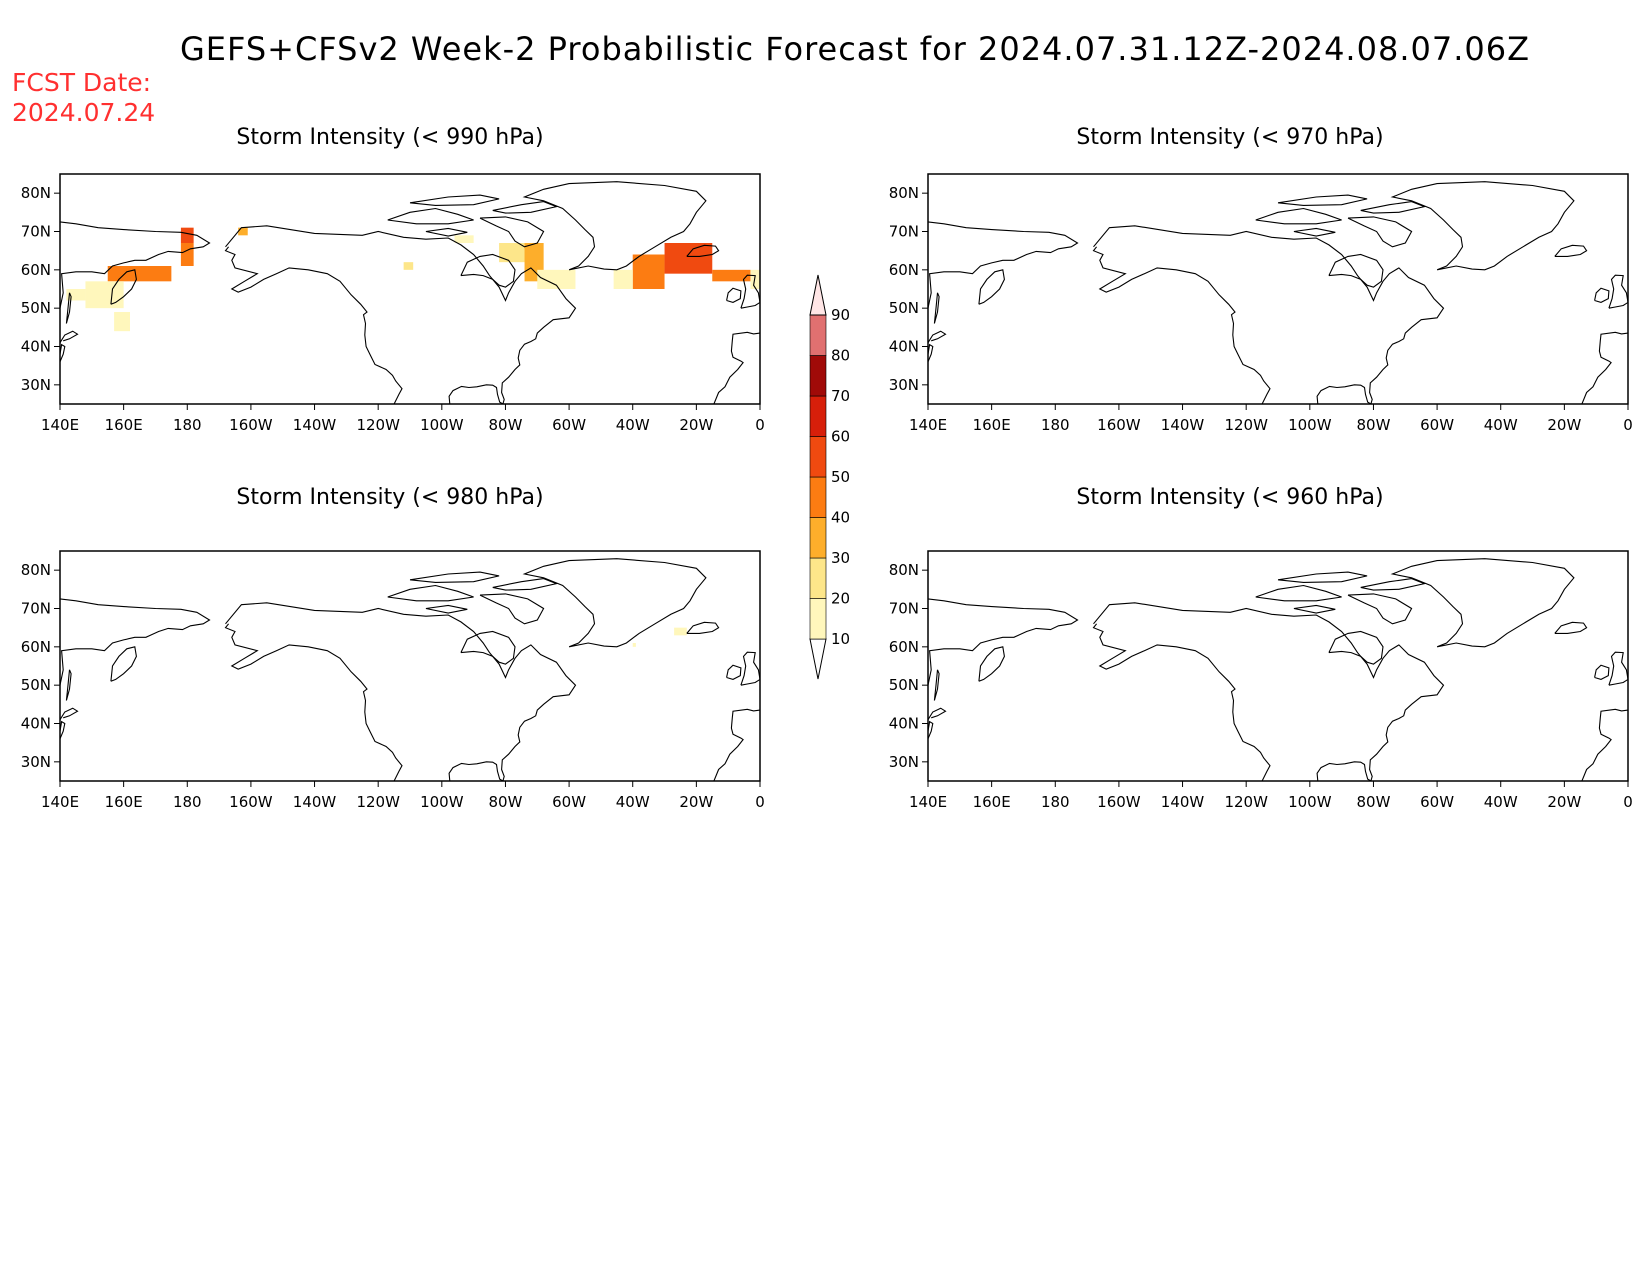 The image size is (1650, 1275). I want to click on legend-upper-arrow, so click(818, 295).